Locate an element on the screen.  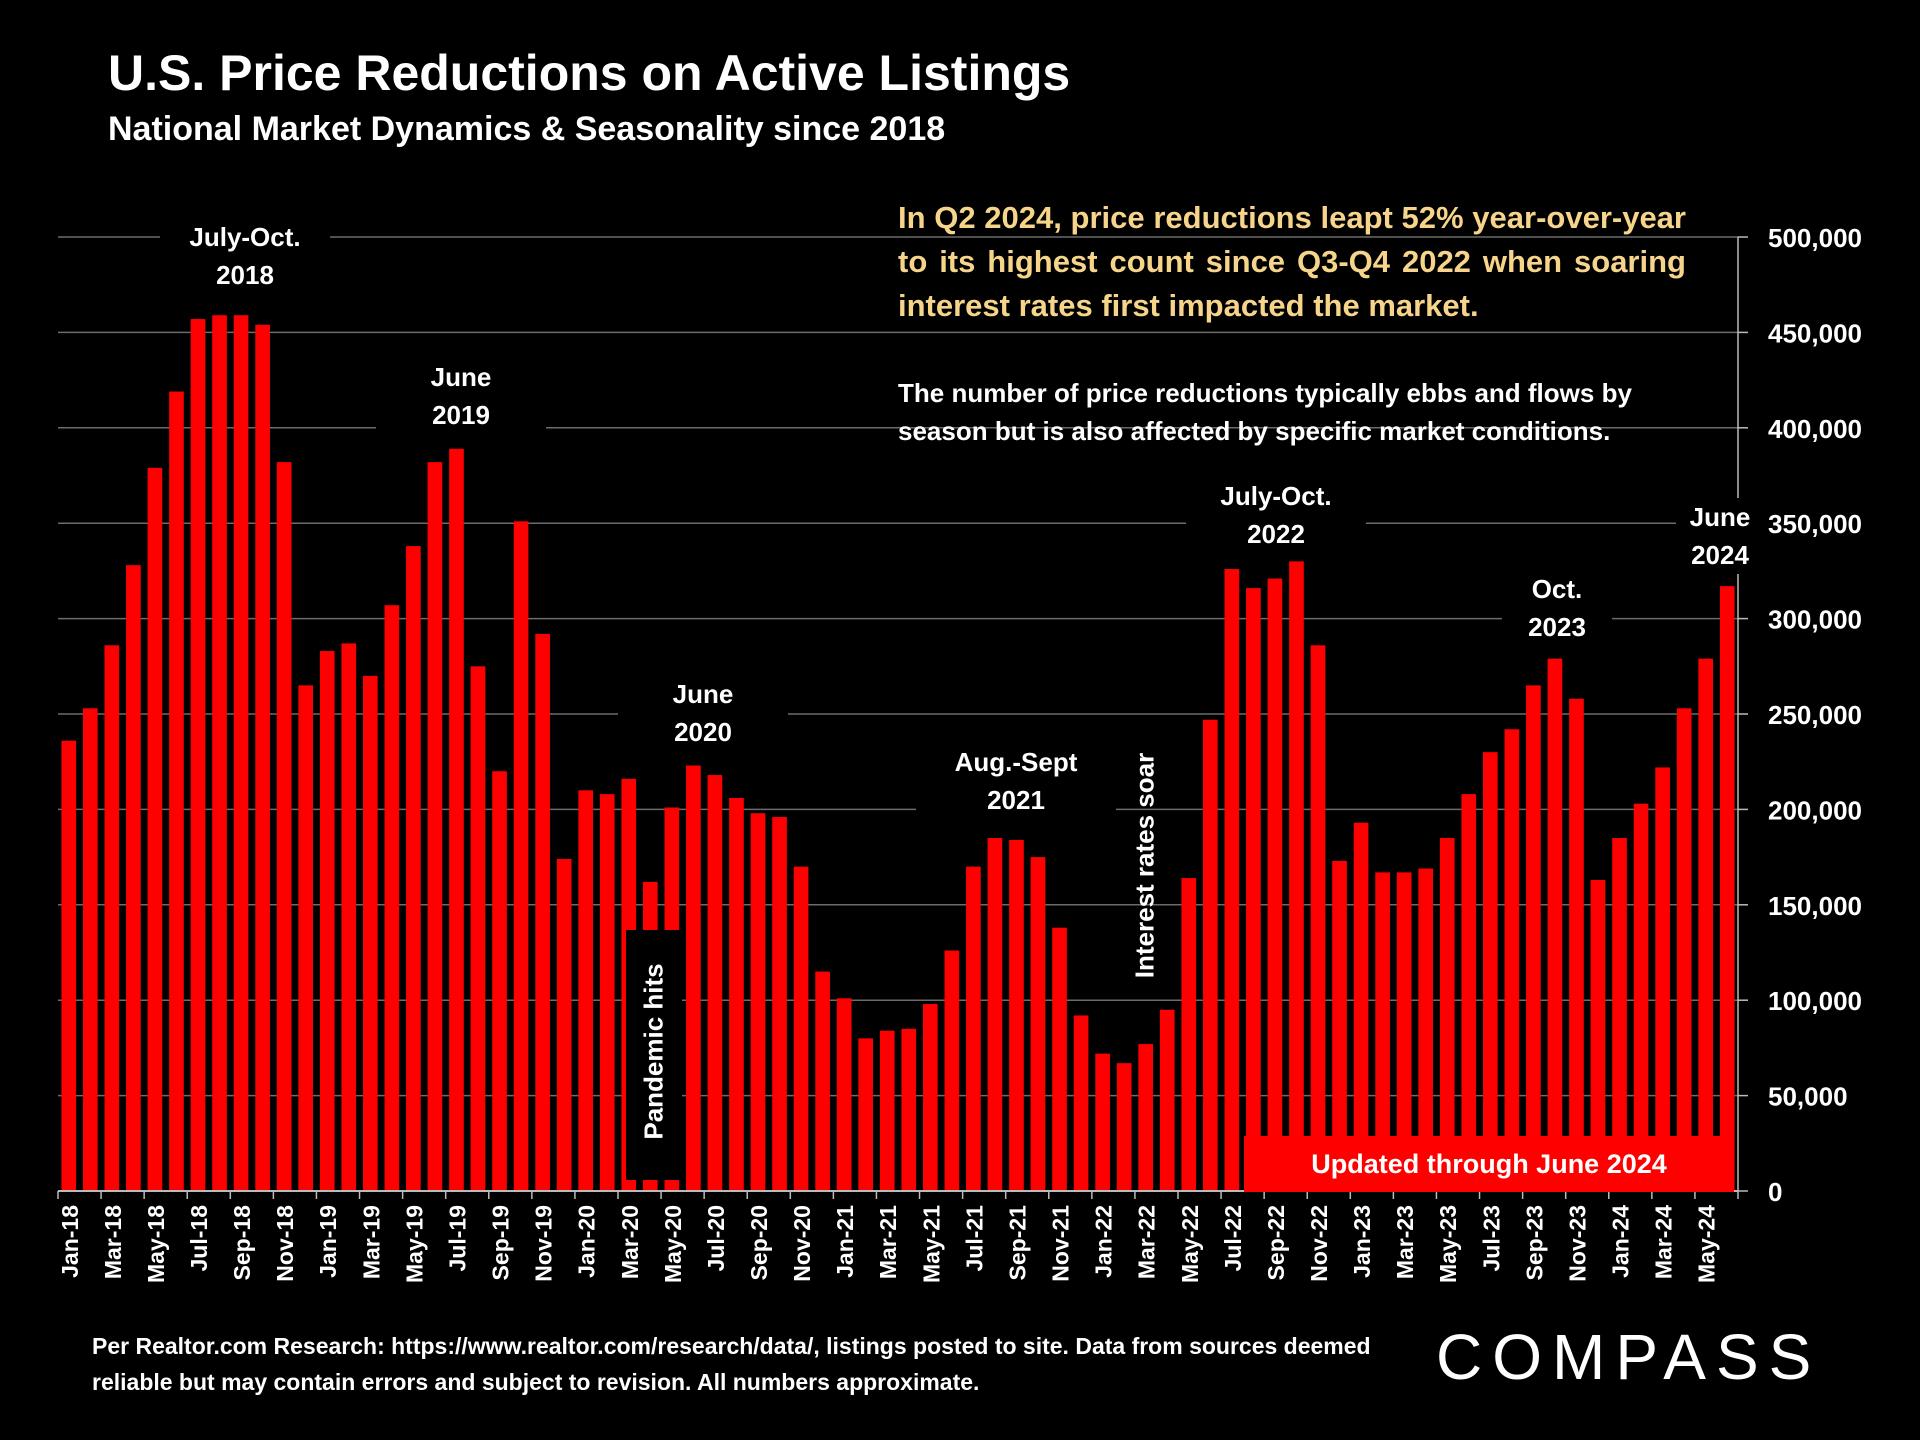
y-tick-label: 450,000 is located at coordinates (1815, 333).